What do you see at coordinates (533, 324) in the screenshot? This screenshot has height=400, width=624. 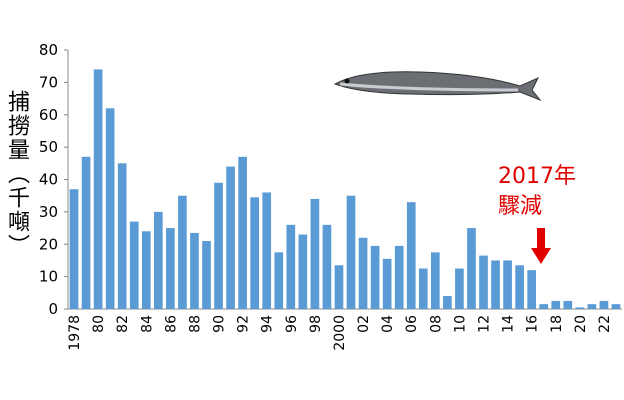 I see `x-tick-label: 16` at bounding box center [533, 324].